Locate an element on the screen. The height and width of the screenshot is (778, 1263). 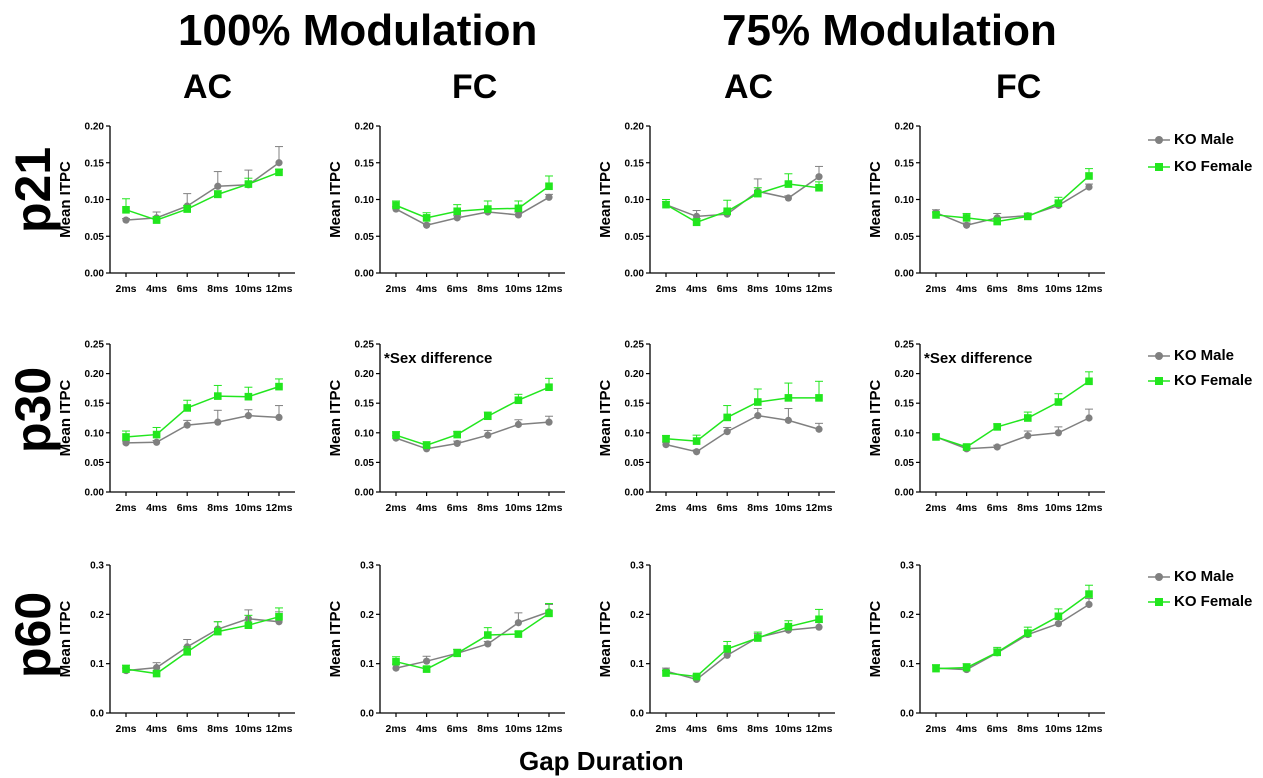
y-tick-label: 0.2 is located at coordinates (637, 615).